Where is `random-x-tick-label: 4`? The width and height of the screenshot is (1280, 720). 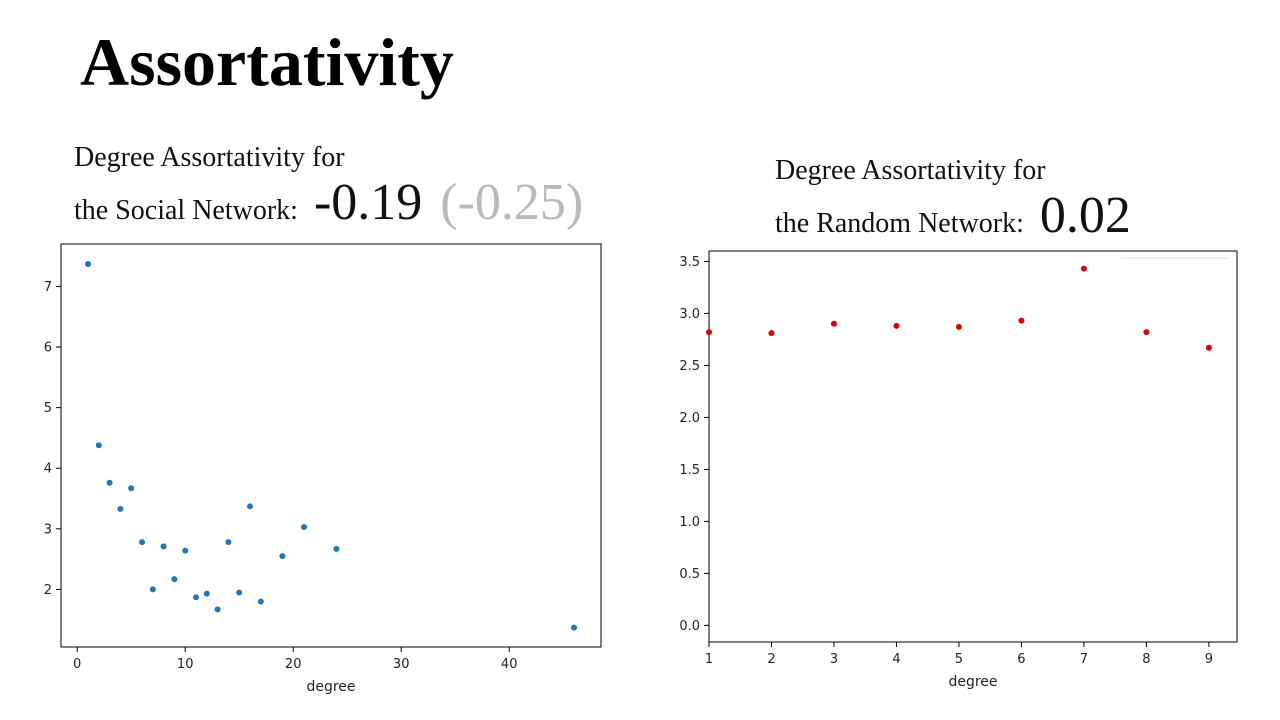 random-x-tick-label: 4 is located at coordinates (896, 659).